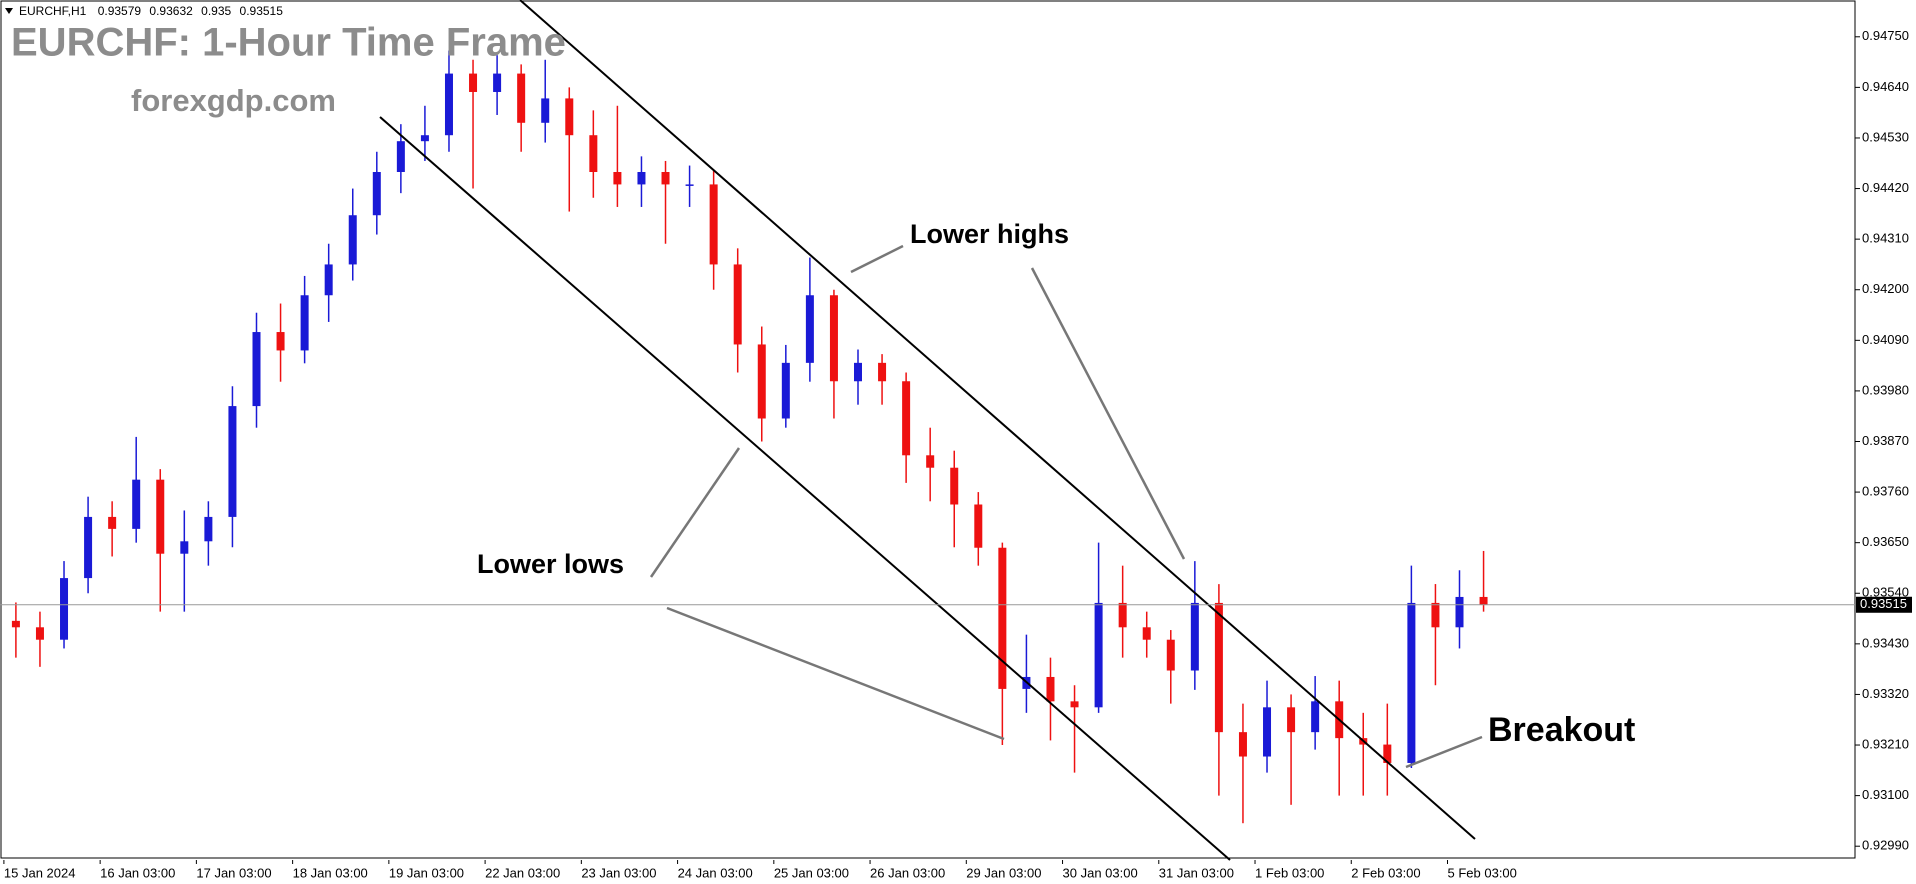  Describe the element at coordinates (1885, 845) in the screenshot. I see `y-tick-label: 0.92990` at that location.